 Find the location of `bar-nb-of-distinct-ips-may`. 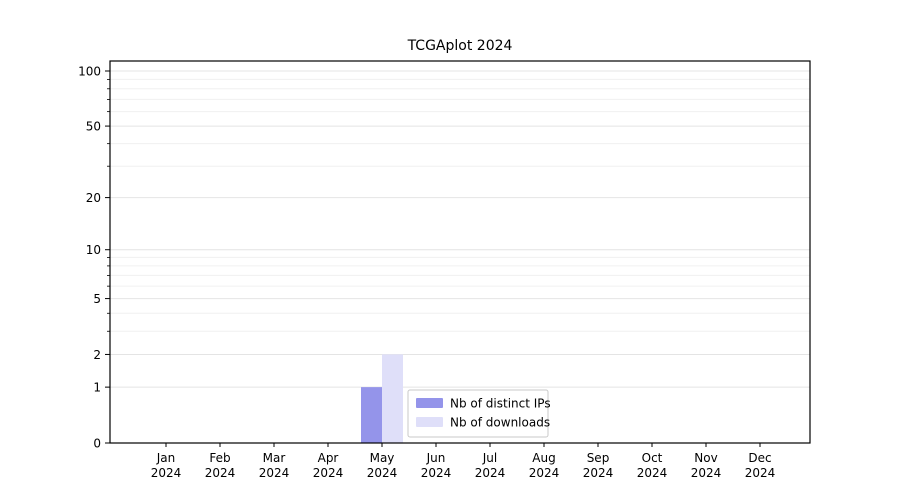

bar-nb-of-distinct-ips-may is located at coordinates (371, 415).